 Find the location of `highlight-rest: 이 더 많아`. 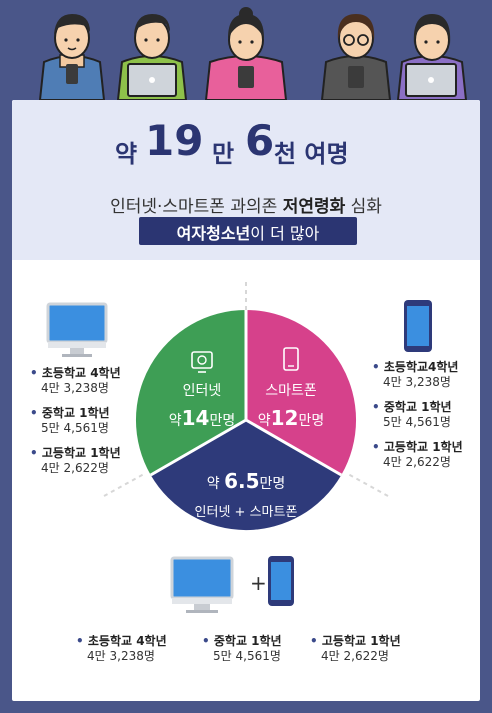

highlight-rest: 이 더 많아 is located at coordinates (285, 233).